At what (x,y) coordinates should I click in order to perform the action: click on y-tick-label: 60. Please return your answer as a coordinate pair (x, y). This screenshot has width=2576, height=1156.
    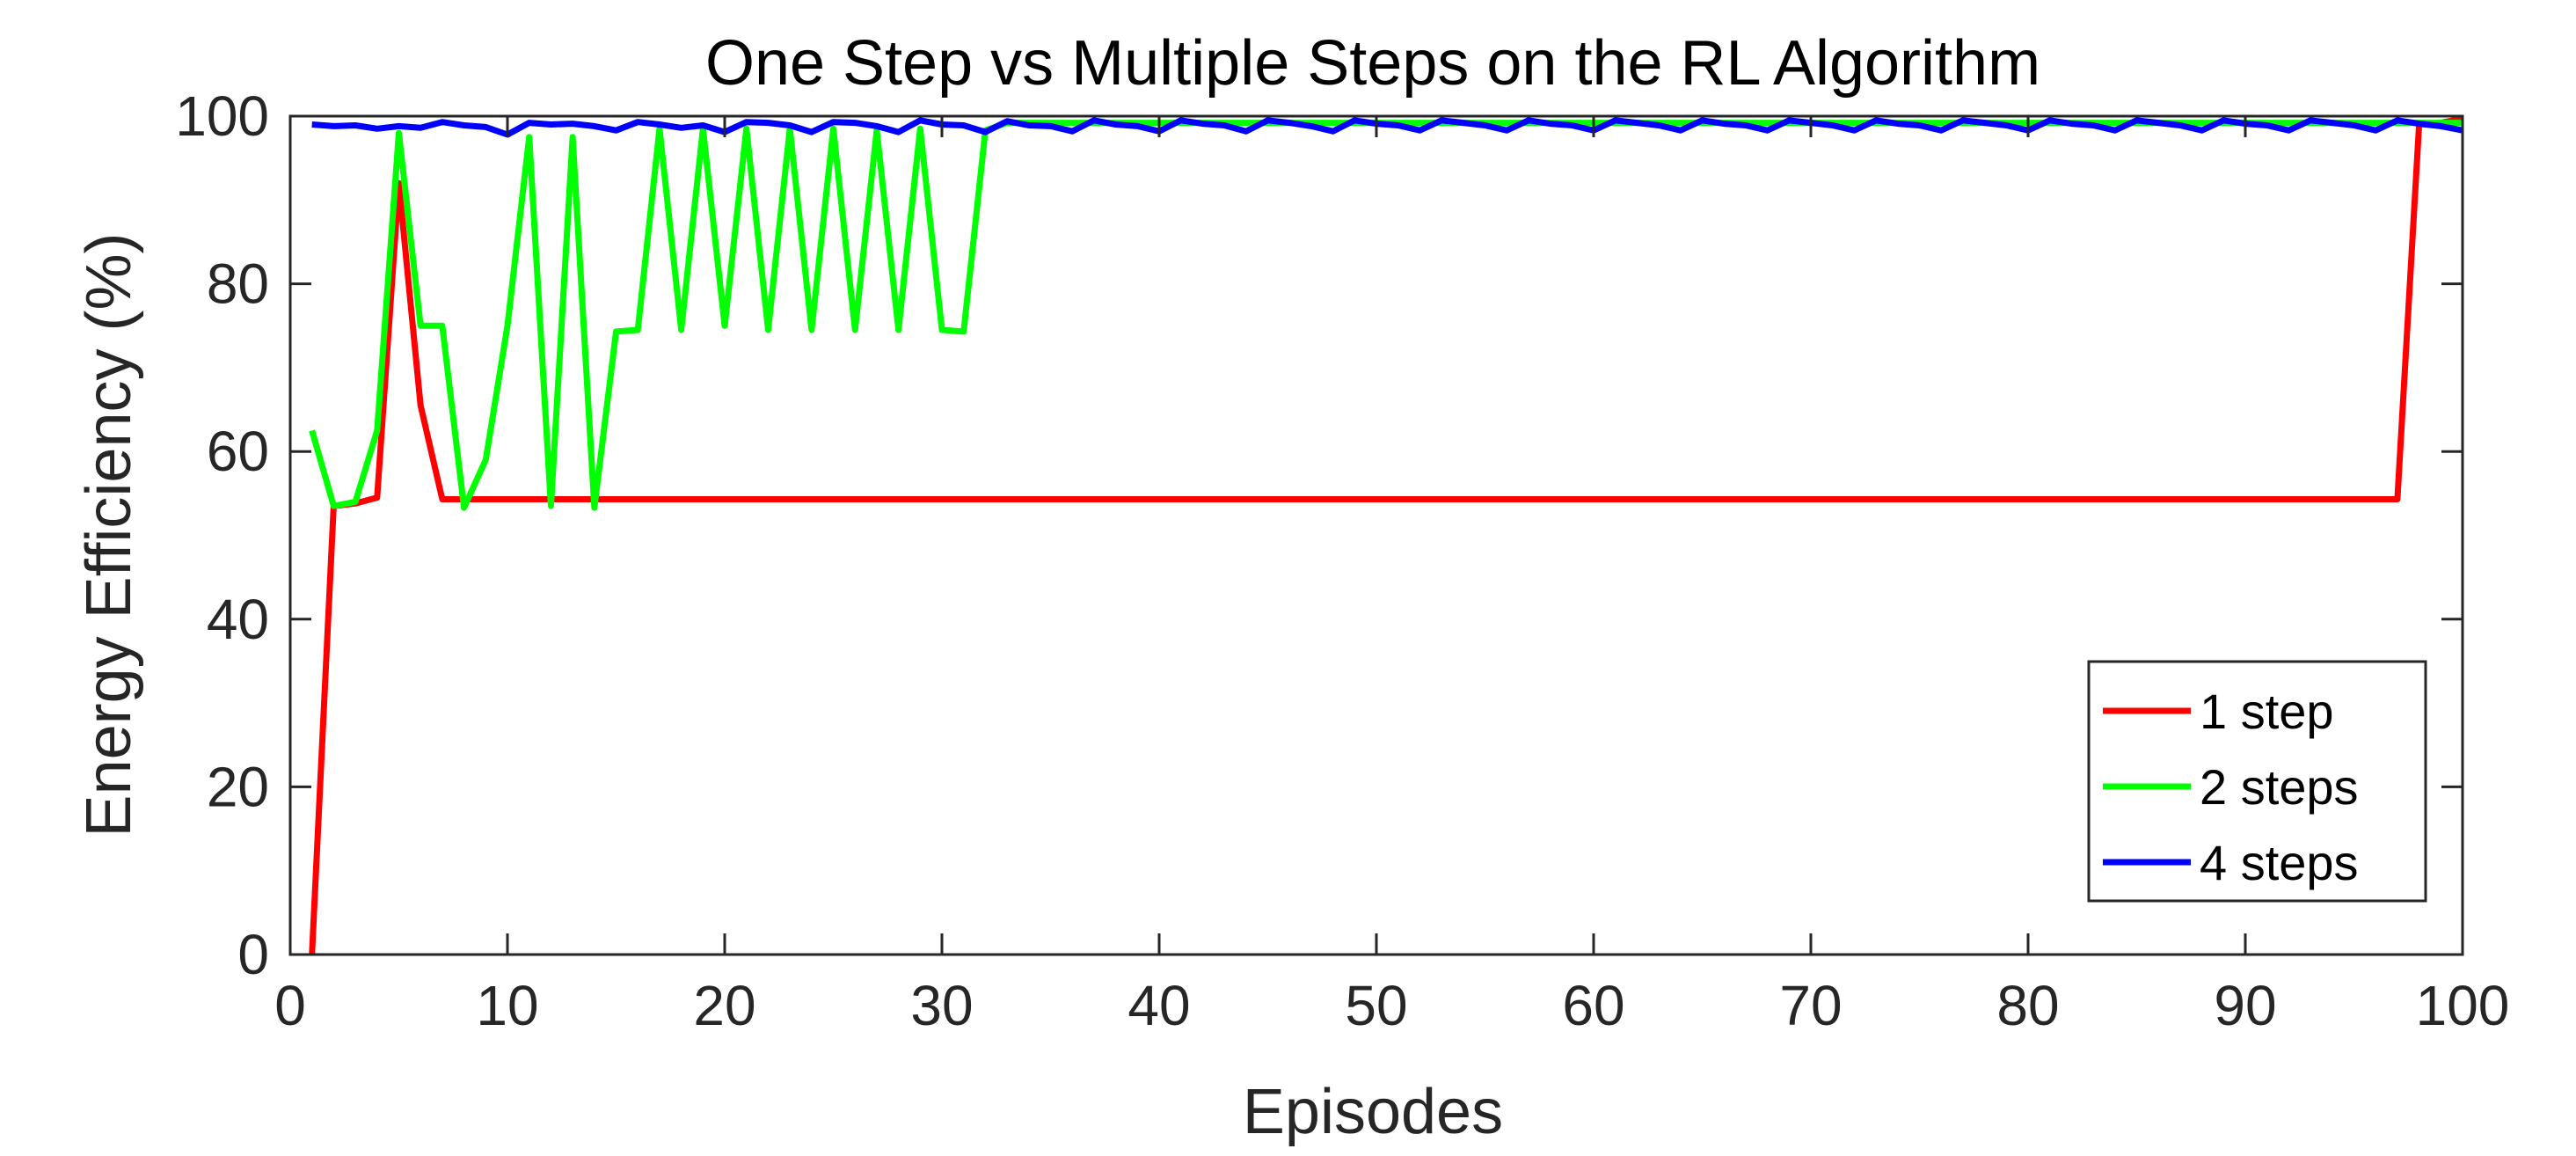
    Looking at the image, I should click on (238, 451).